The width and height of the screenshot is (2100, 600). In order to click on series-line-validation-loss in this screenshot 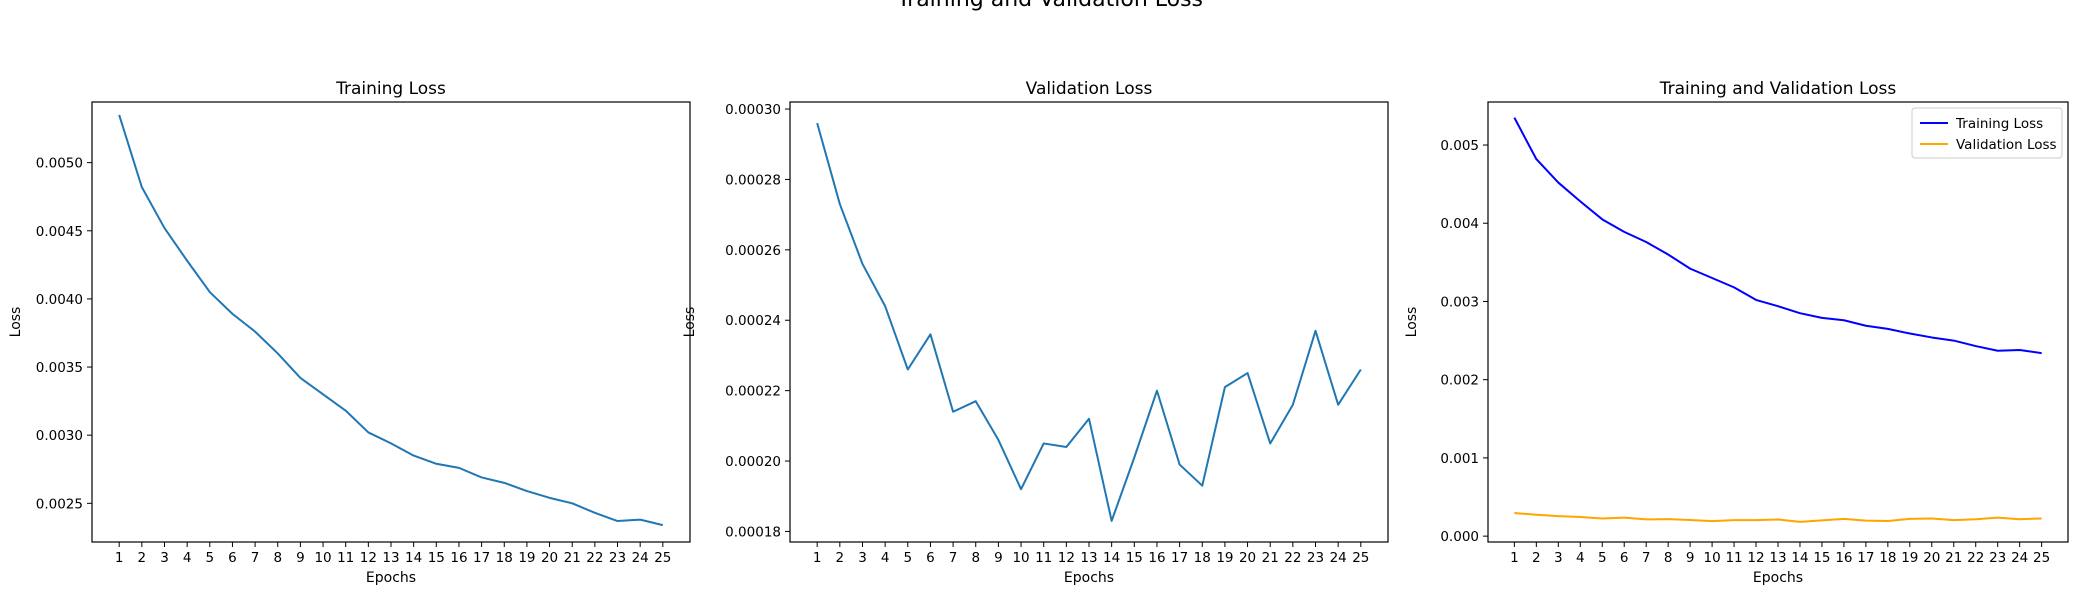, I will do `click(1778, 517)`.